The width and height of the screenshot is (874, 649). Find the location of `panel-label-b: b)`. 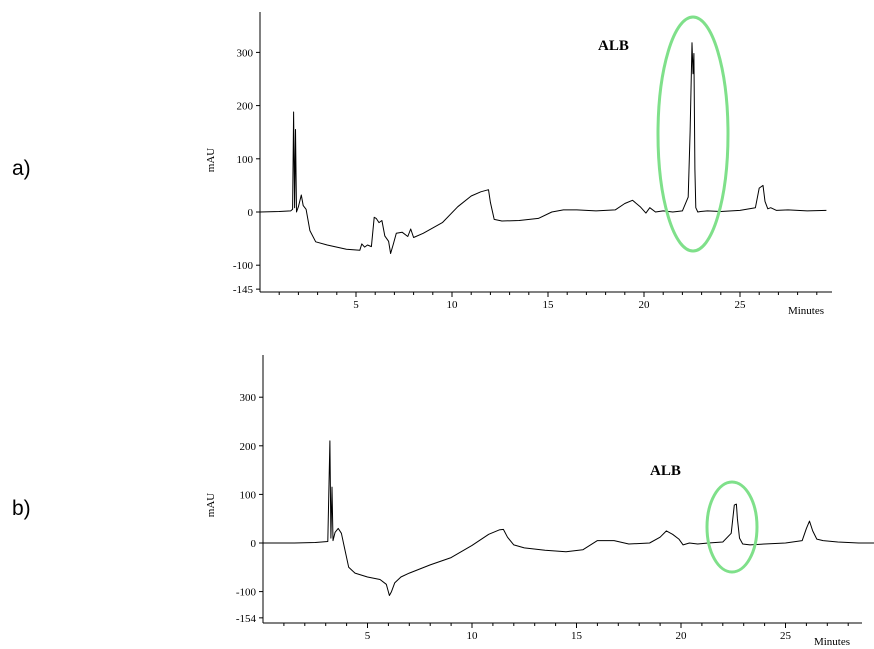

panel-label-b: b) is located at coordinates (21, 508).